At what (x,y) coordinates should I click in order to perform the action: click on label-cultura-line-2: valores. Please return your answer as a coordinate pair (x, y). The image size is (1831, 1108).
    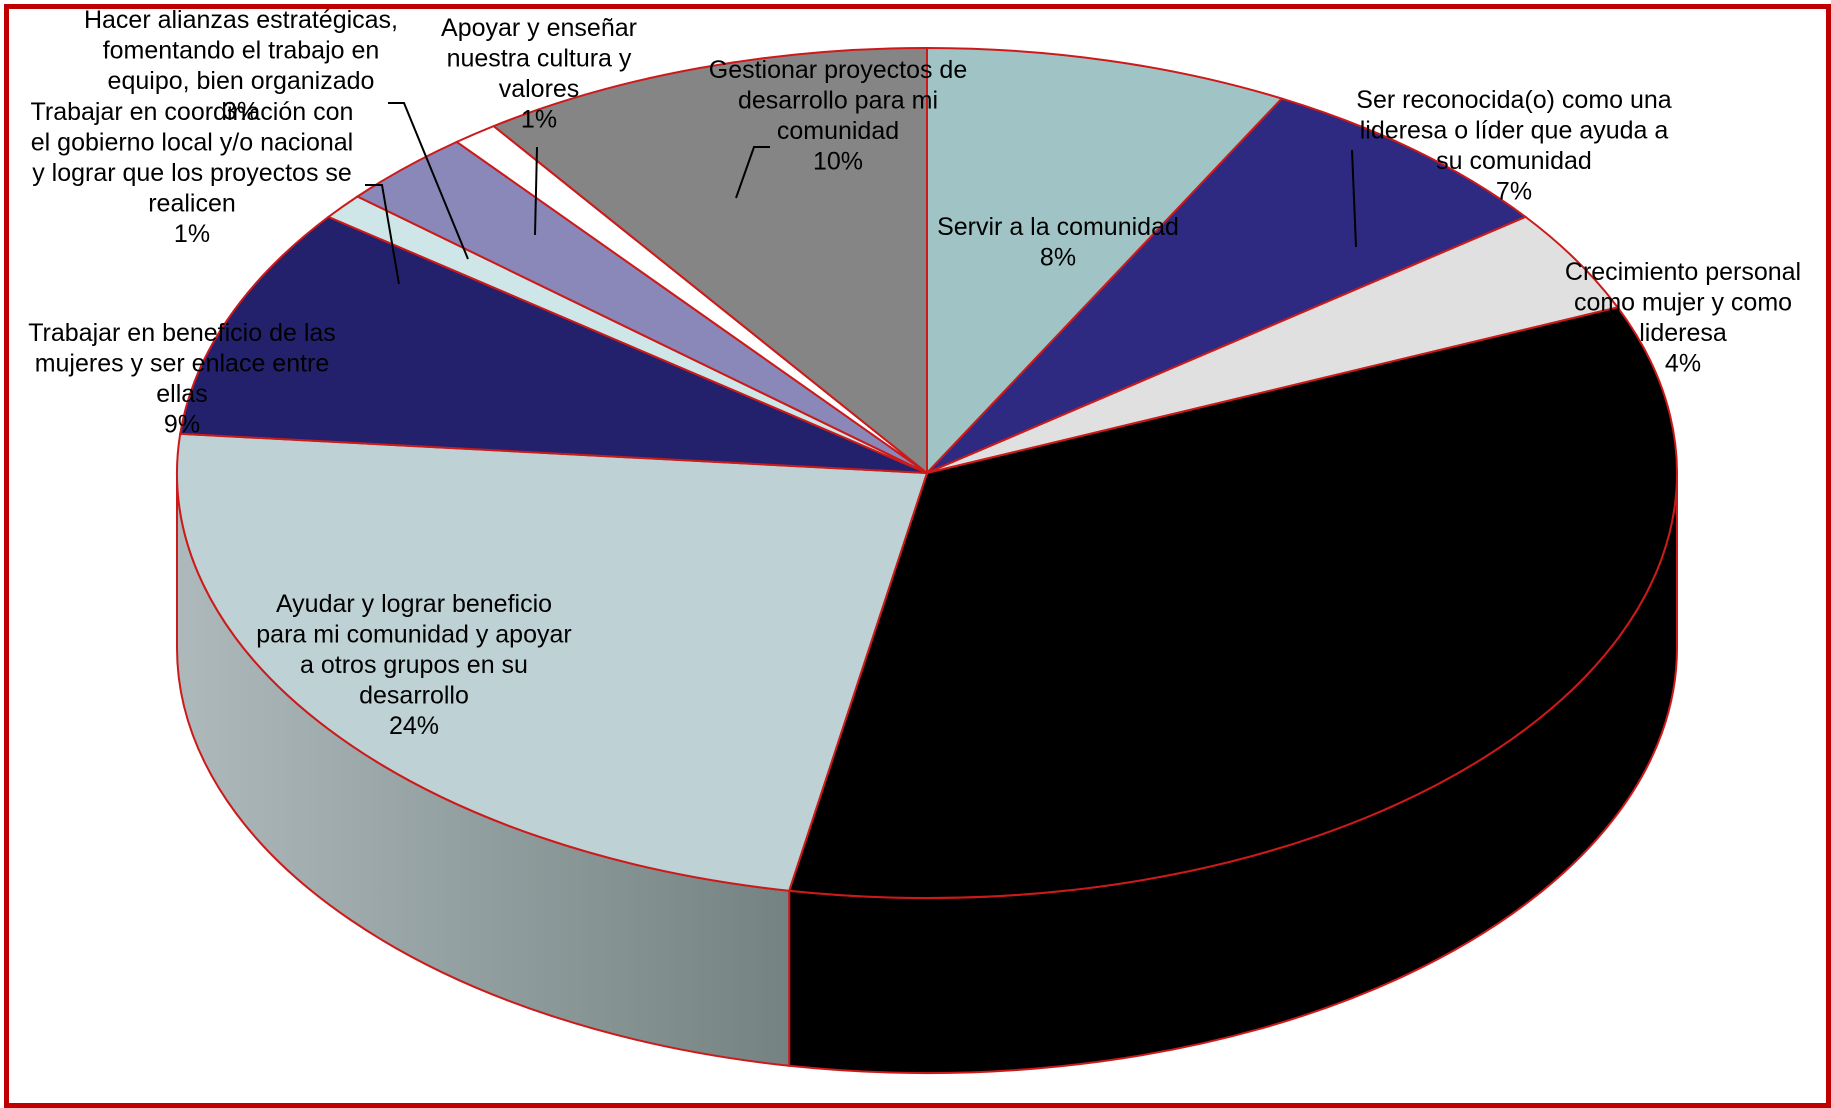
    Looking at the image, I should click on (539, 89).